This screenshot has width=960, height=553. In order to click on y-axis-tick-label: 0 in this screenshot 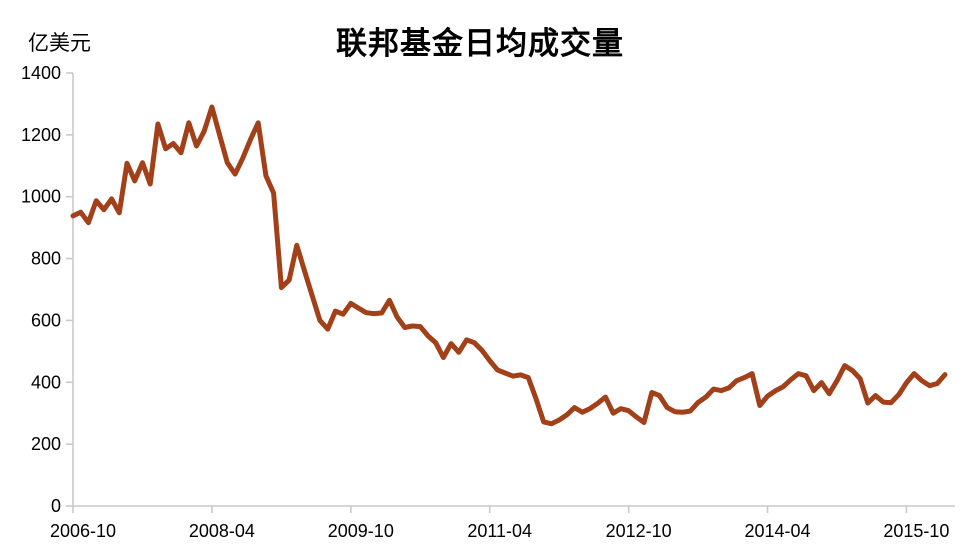, I will do `click(56, 506)`.